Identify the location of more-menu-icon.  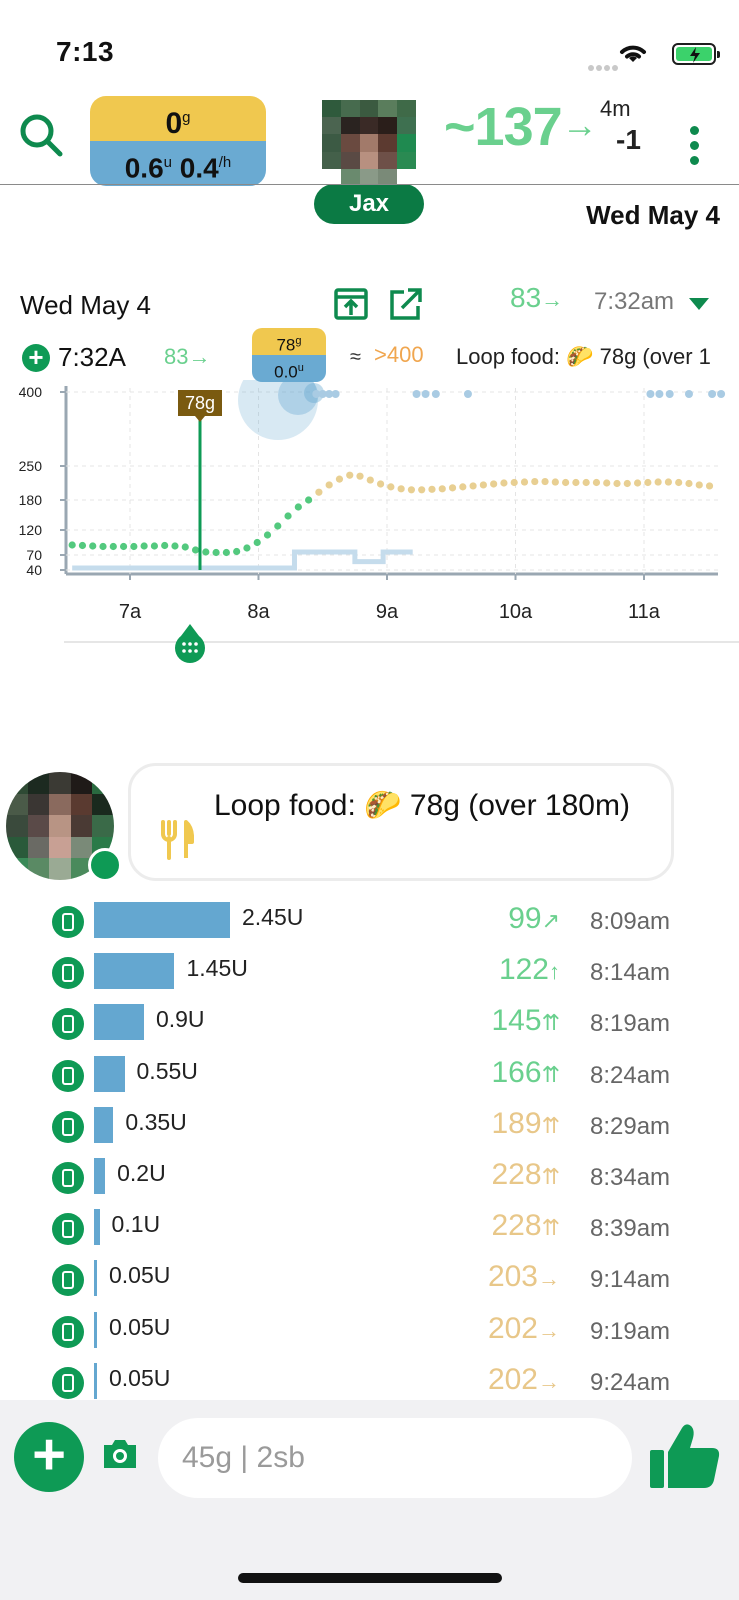
(695, 146).